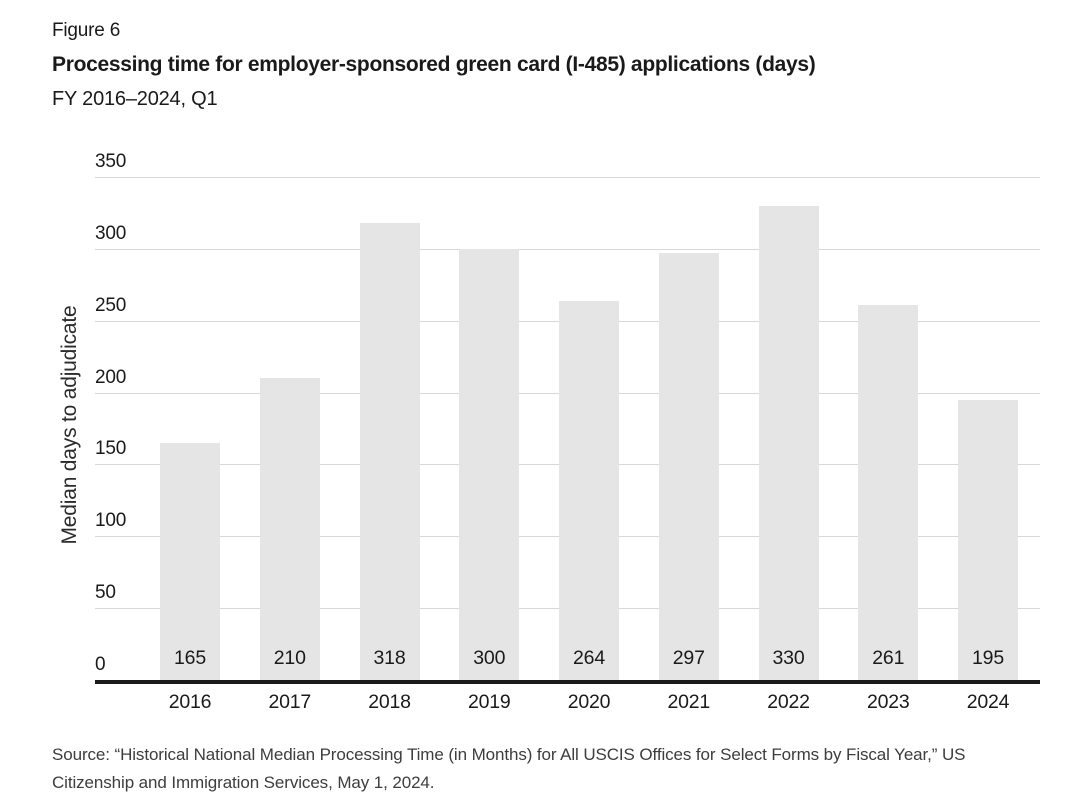  I want to click on y-tick-label: 50, so click(105, 593).